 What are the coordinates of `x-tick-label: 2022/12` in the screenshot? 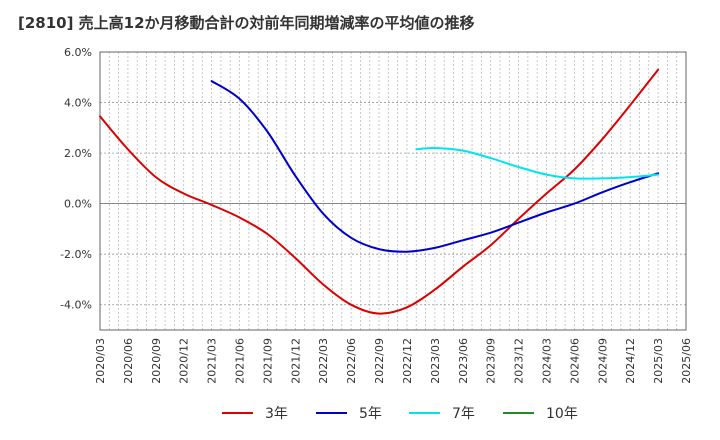 It's located at (407, 361).